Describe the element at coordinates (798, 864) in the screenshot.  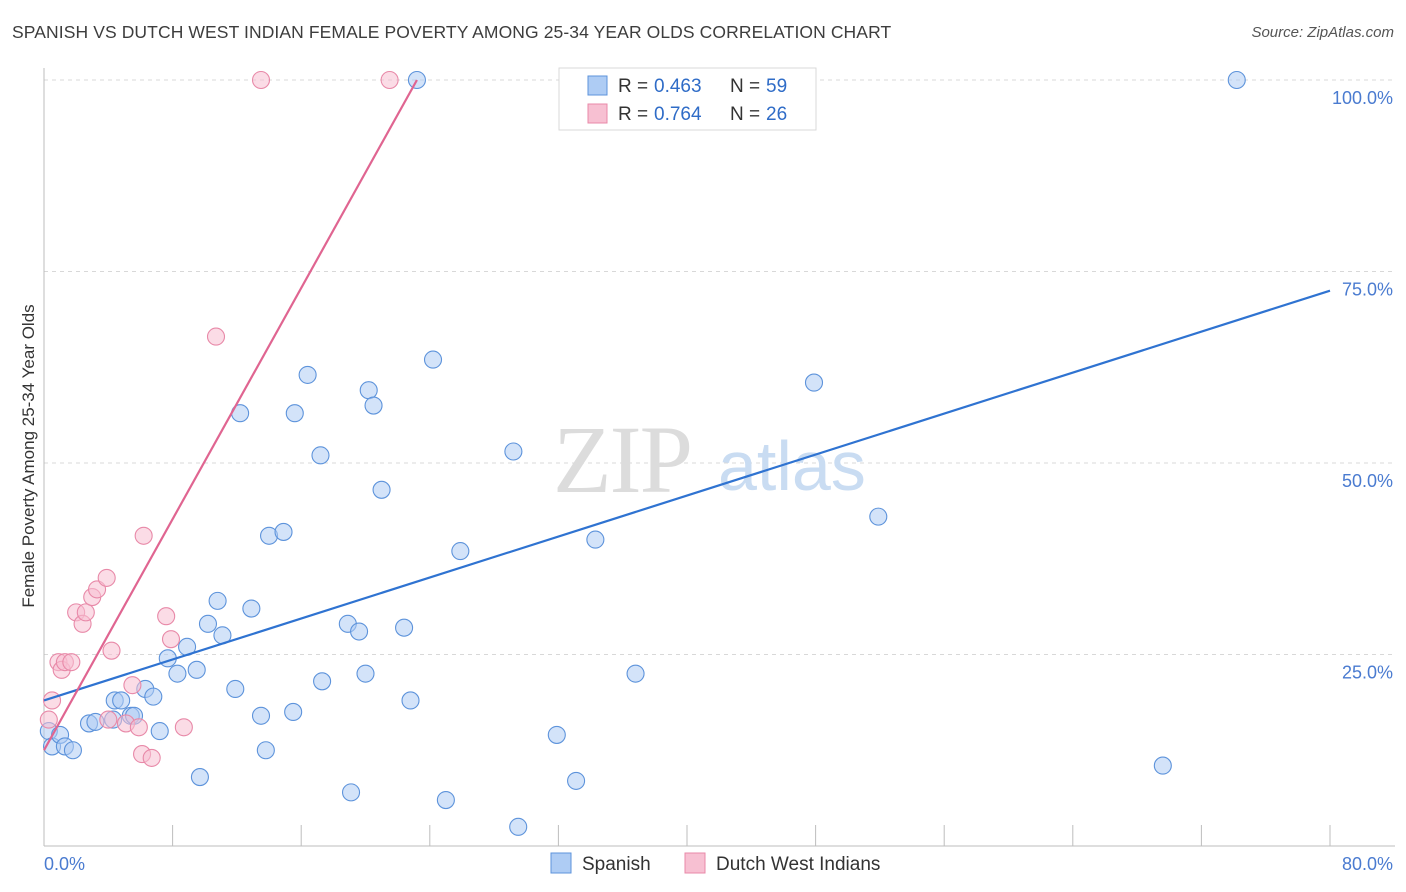
I see `legend-label-dutch-west-indians: Dutch West Indians` at that location.